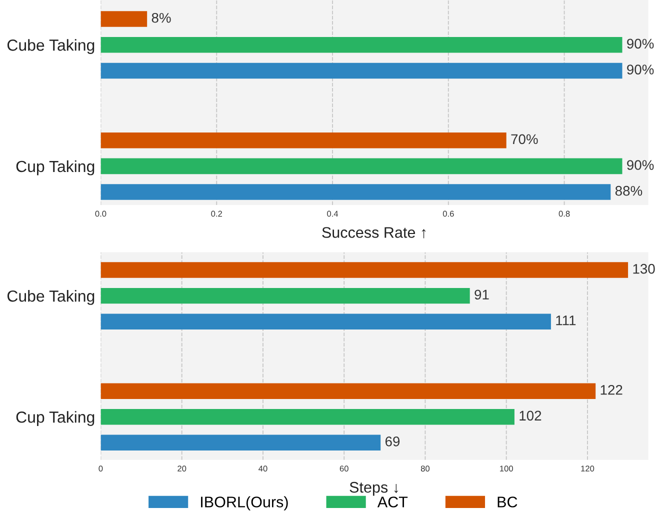 The height and width of the screenshot is (519, 667). Describe the element at coordinates (506, 469) in the screenshot. I see `x-tick-label: 100` at that location.